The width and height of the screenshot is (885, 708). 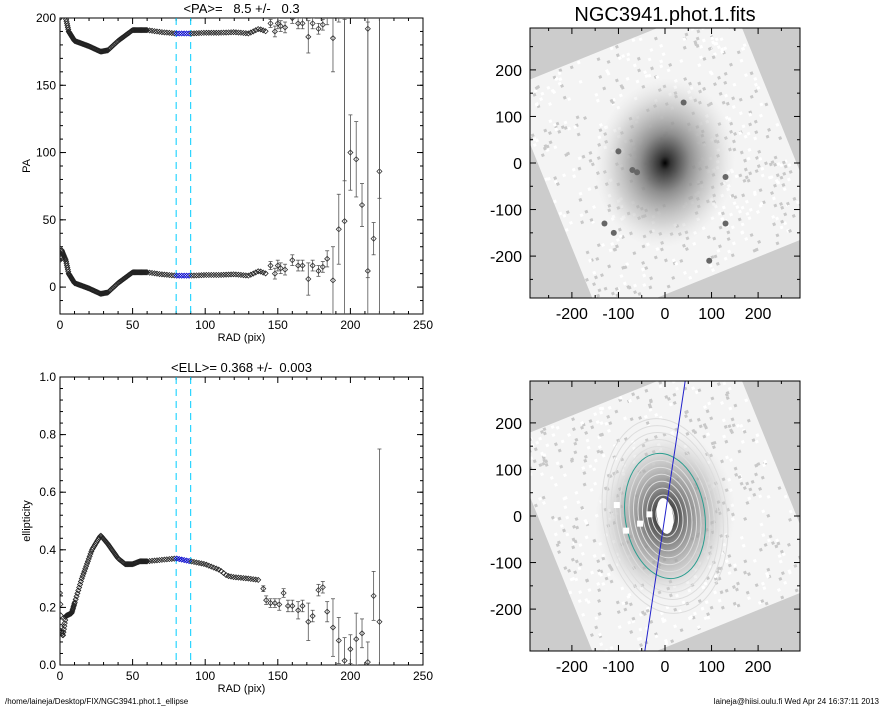 I want to click on masked-star, so click(x=640, y=523).